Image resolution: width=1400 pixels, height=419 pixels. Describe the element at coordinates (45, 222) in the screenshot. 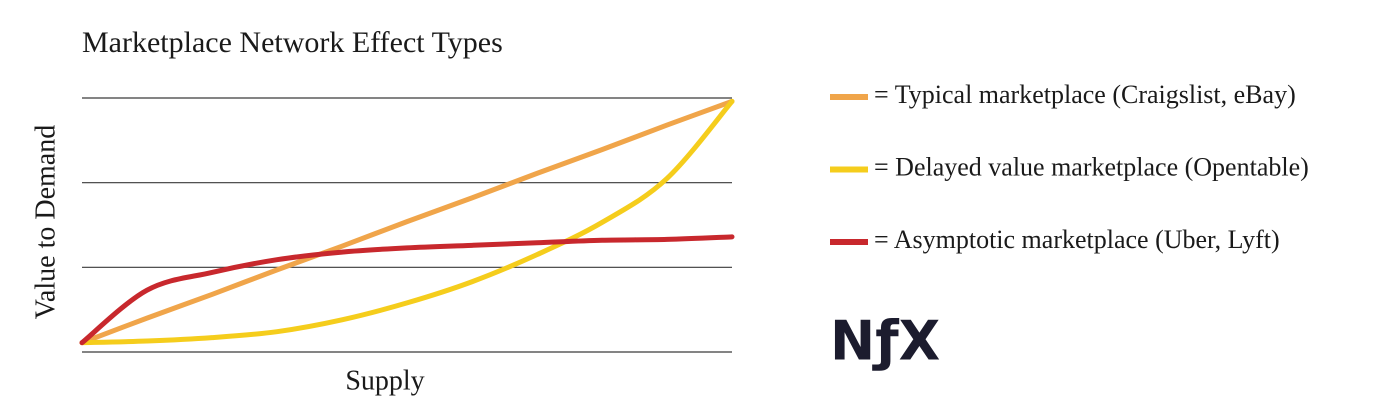

I see `y-axis-label: Value to Demand` at that location.